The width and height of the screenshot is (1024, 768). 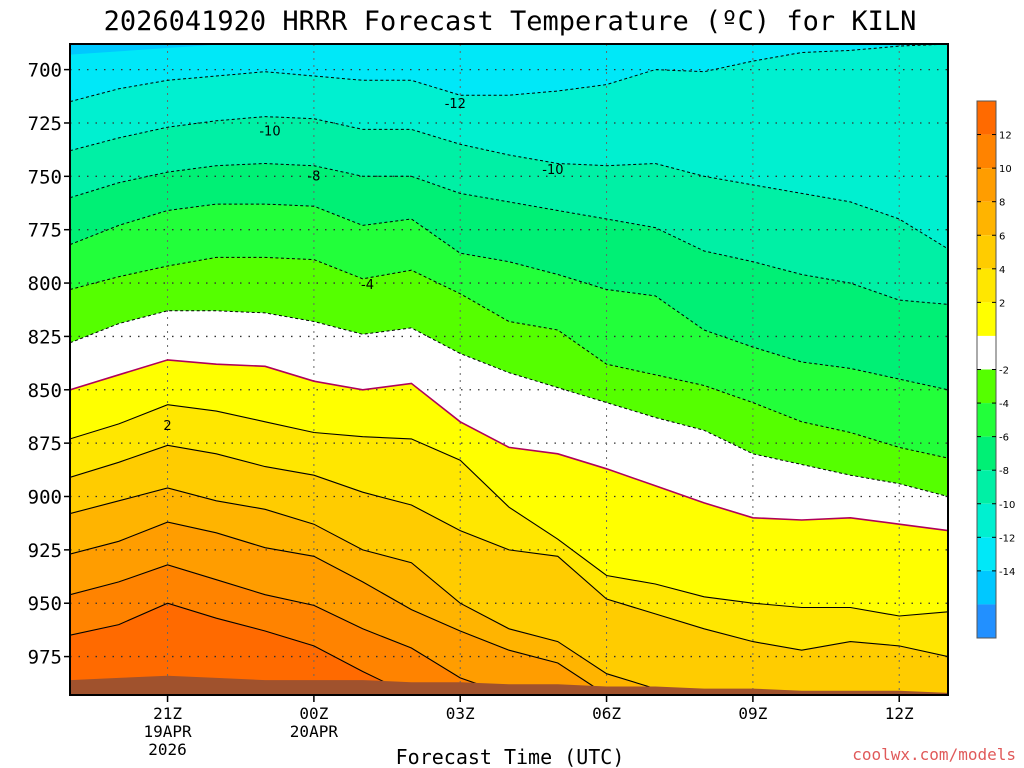 What do you see at coordinates (45, 658) in the screenshot?
I see `y-tick-label-975: 975` at bounding box center [45, 658].